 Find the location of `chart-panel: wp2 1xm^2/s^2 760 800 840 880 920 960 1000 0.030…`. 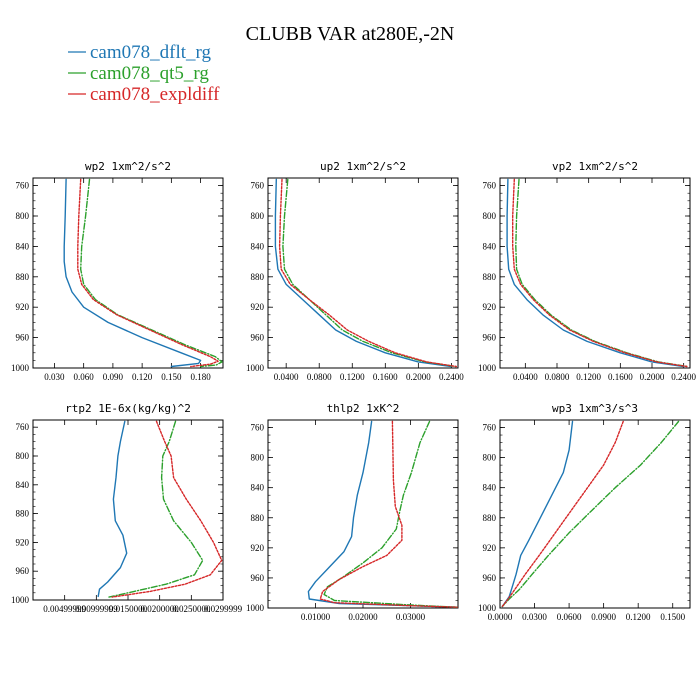

chart-panel: wp2 1xm^2/s^2 760 800 840 880 920 960 1000 0.030… is located at coordinates (117, 271).